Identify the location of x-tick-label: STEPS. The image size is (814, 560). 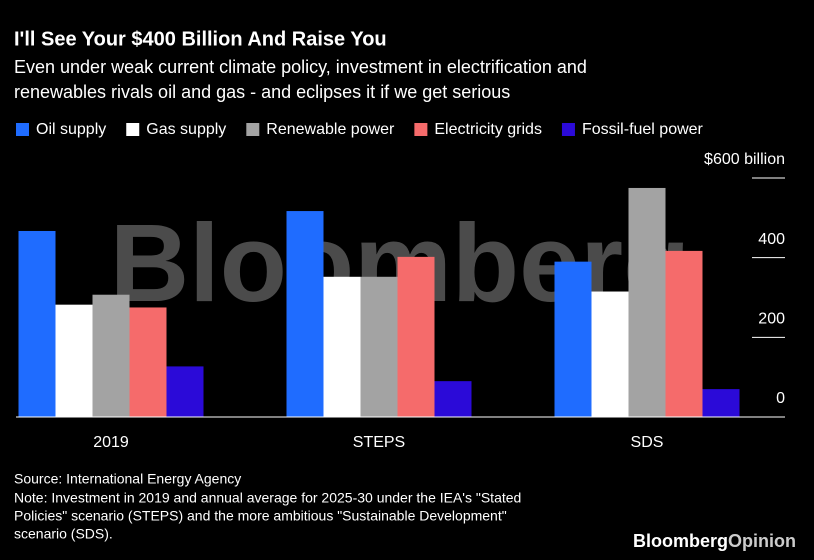
(379, 442).